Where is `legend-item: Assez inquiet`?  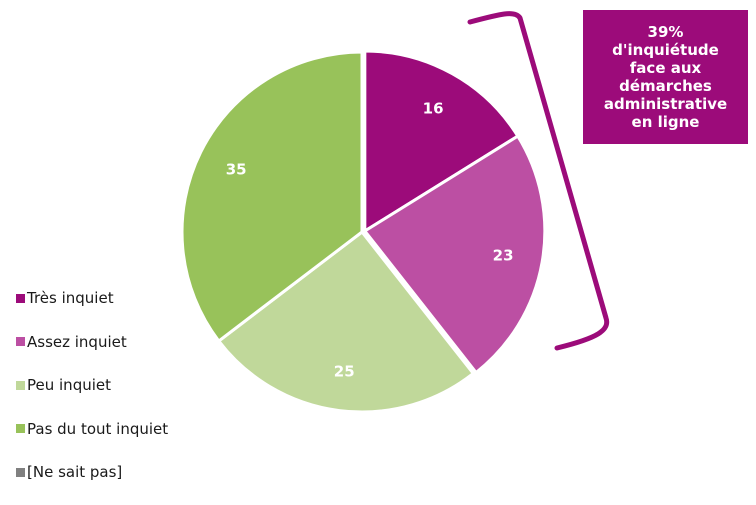
legend-item: Assez inquiet is located at coordinates (92, 342).